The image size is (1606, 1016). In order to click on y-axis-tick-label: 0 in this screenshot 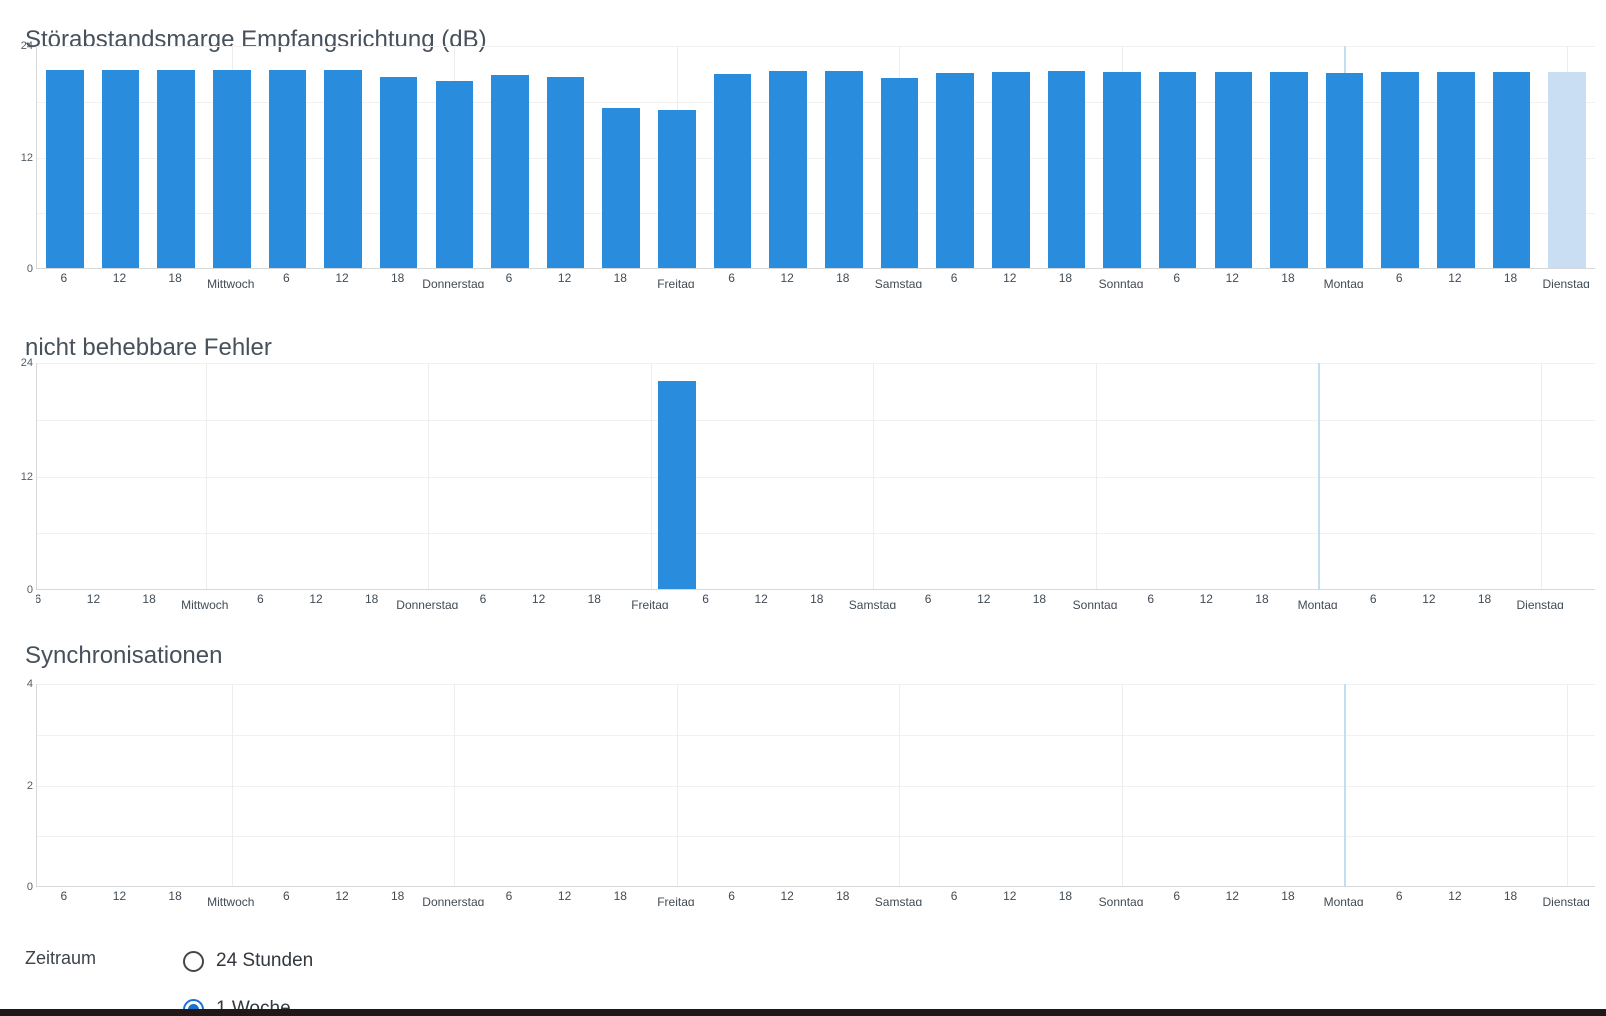, I will do `click(29, 887)`.